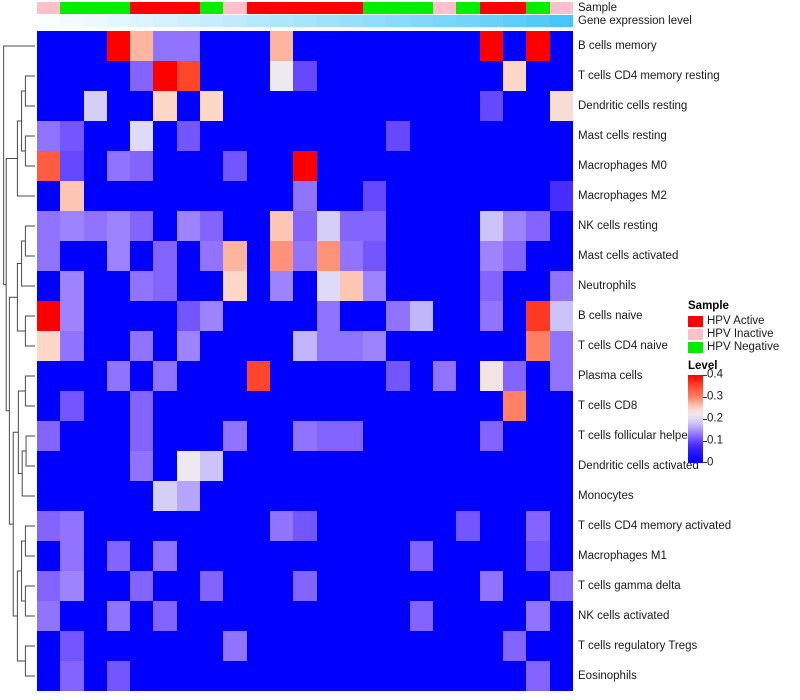 Image resolution: width=800 pixels, height=700 pixels. What do you see at coordinates (710, 462) in the screenshot?
I see `colorbar-tick-label: 0` at bounding box center [710, 462].